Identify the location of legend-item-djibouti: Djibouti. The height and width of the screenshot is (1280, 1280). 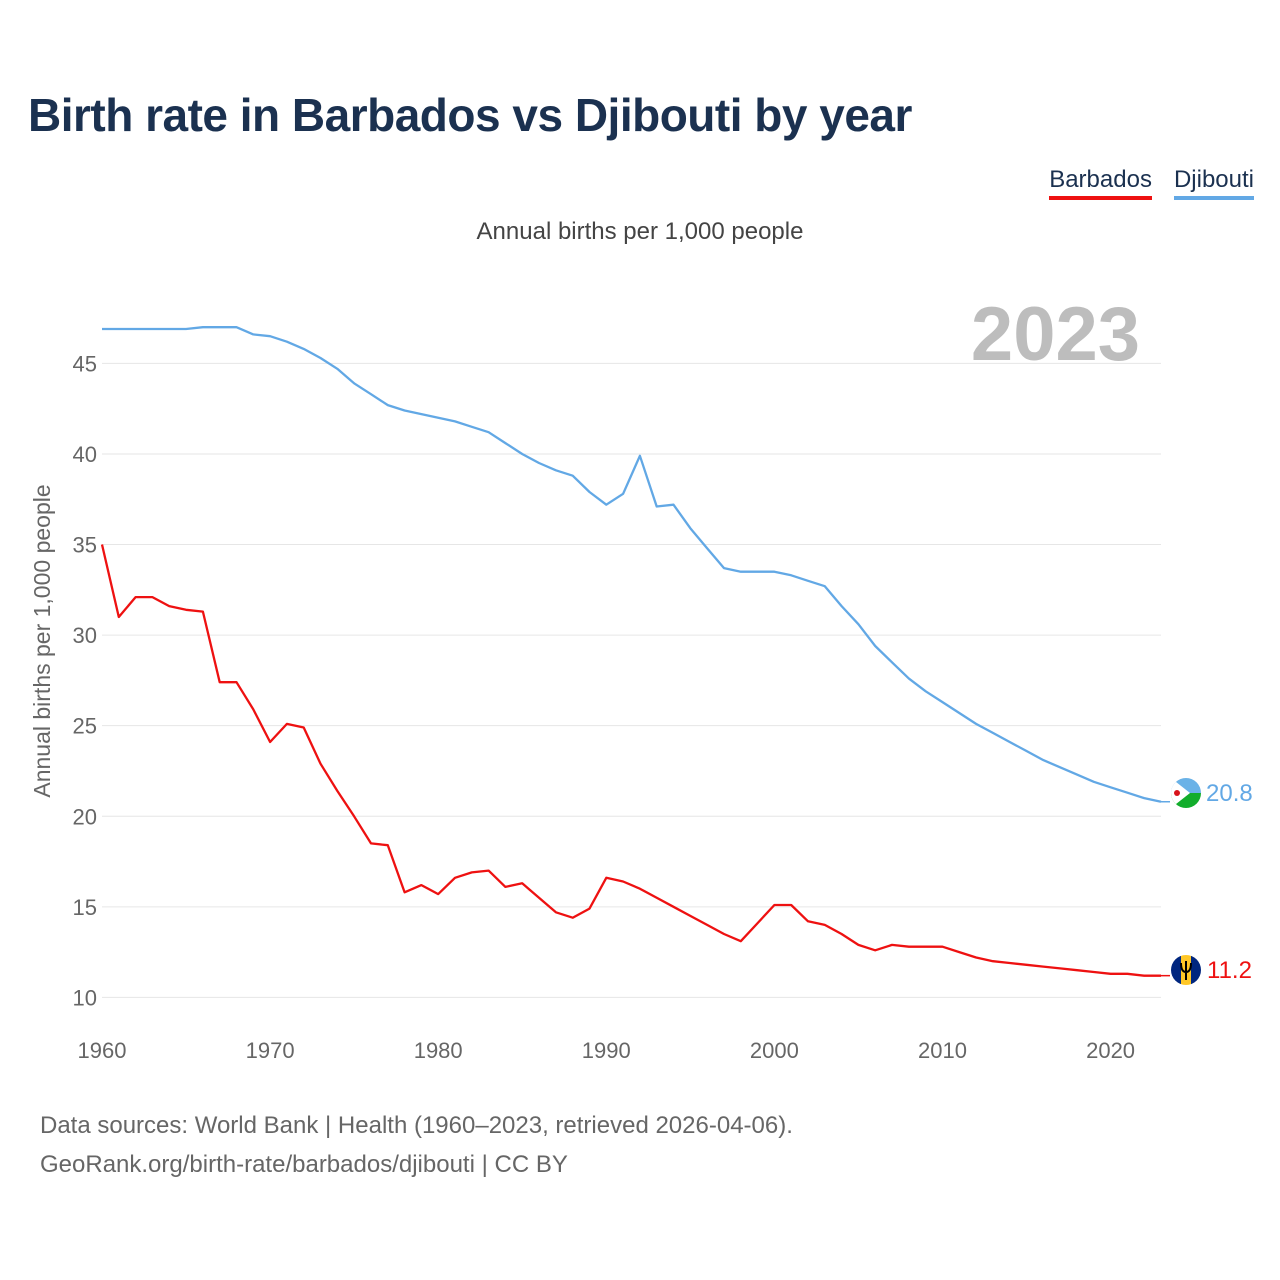
(1213, 183).